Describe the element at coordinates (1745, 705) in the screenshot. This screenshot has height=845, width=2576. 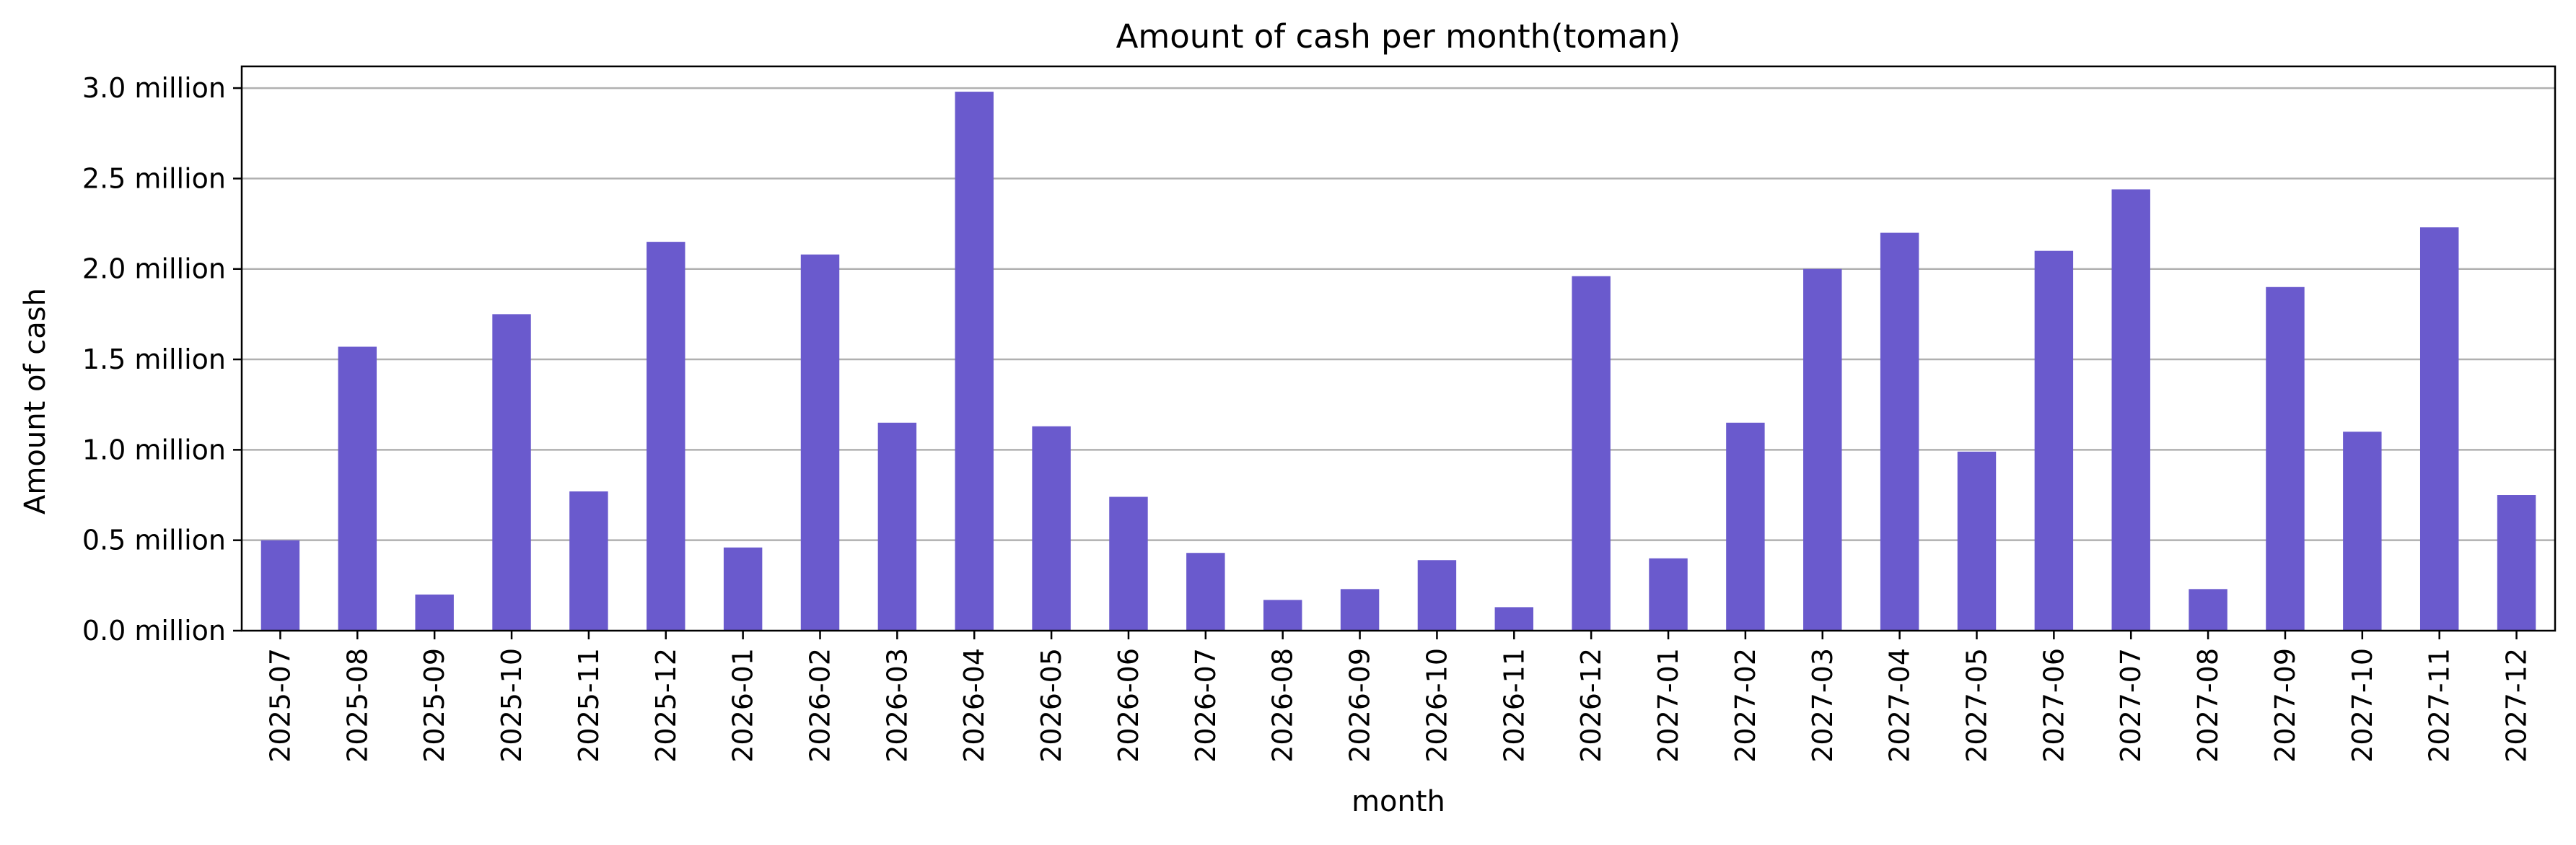
I see `x-tick-label: 2027-02` at that location.